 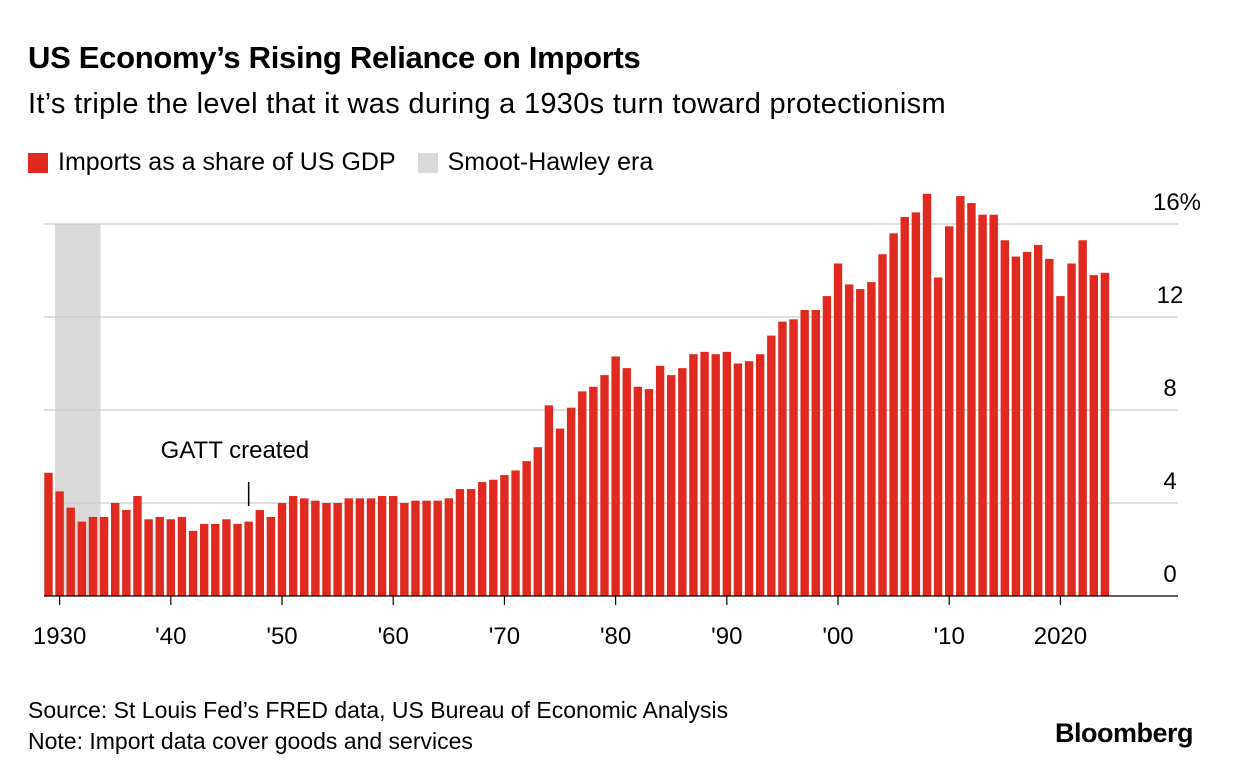 I want to click on x-tick-label: '40, so click(x=170, y=636).